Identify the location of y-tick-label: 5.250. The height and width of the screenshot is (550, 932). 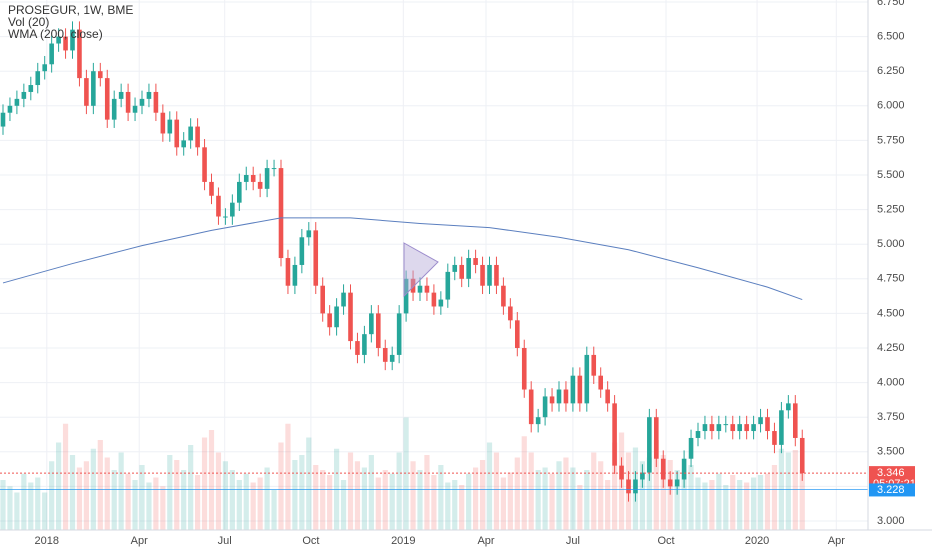
(891, 210).